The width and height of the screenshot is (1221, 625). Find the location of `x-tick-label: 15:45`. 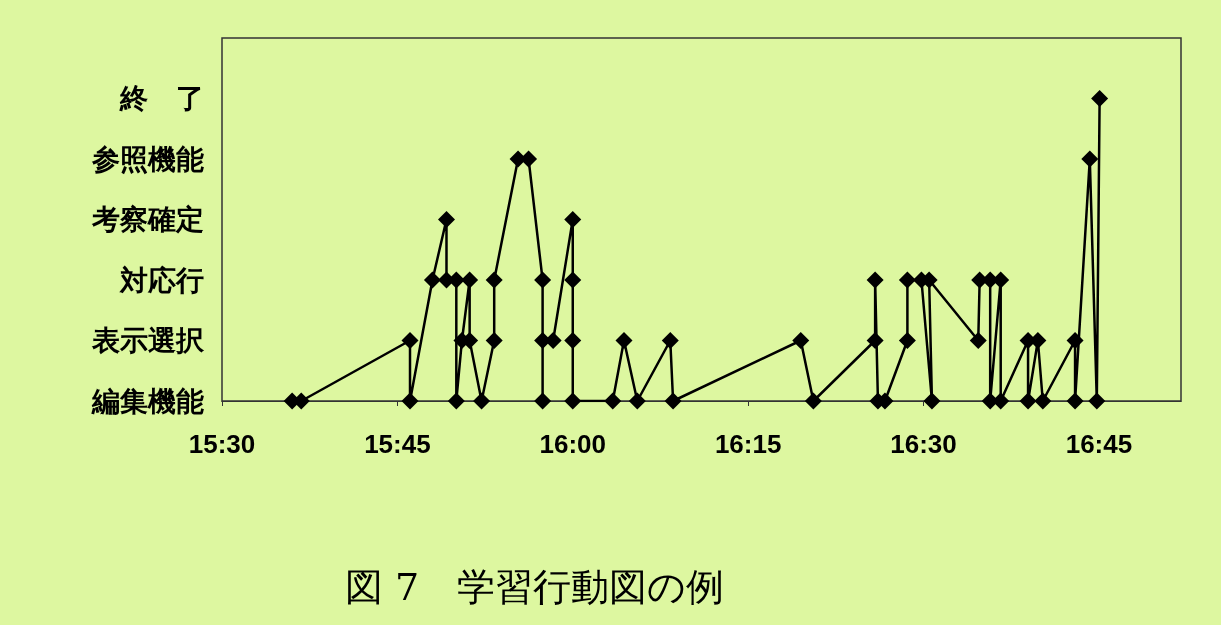

x-tick-label: 15:45 is located at coordinates (397, 444).